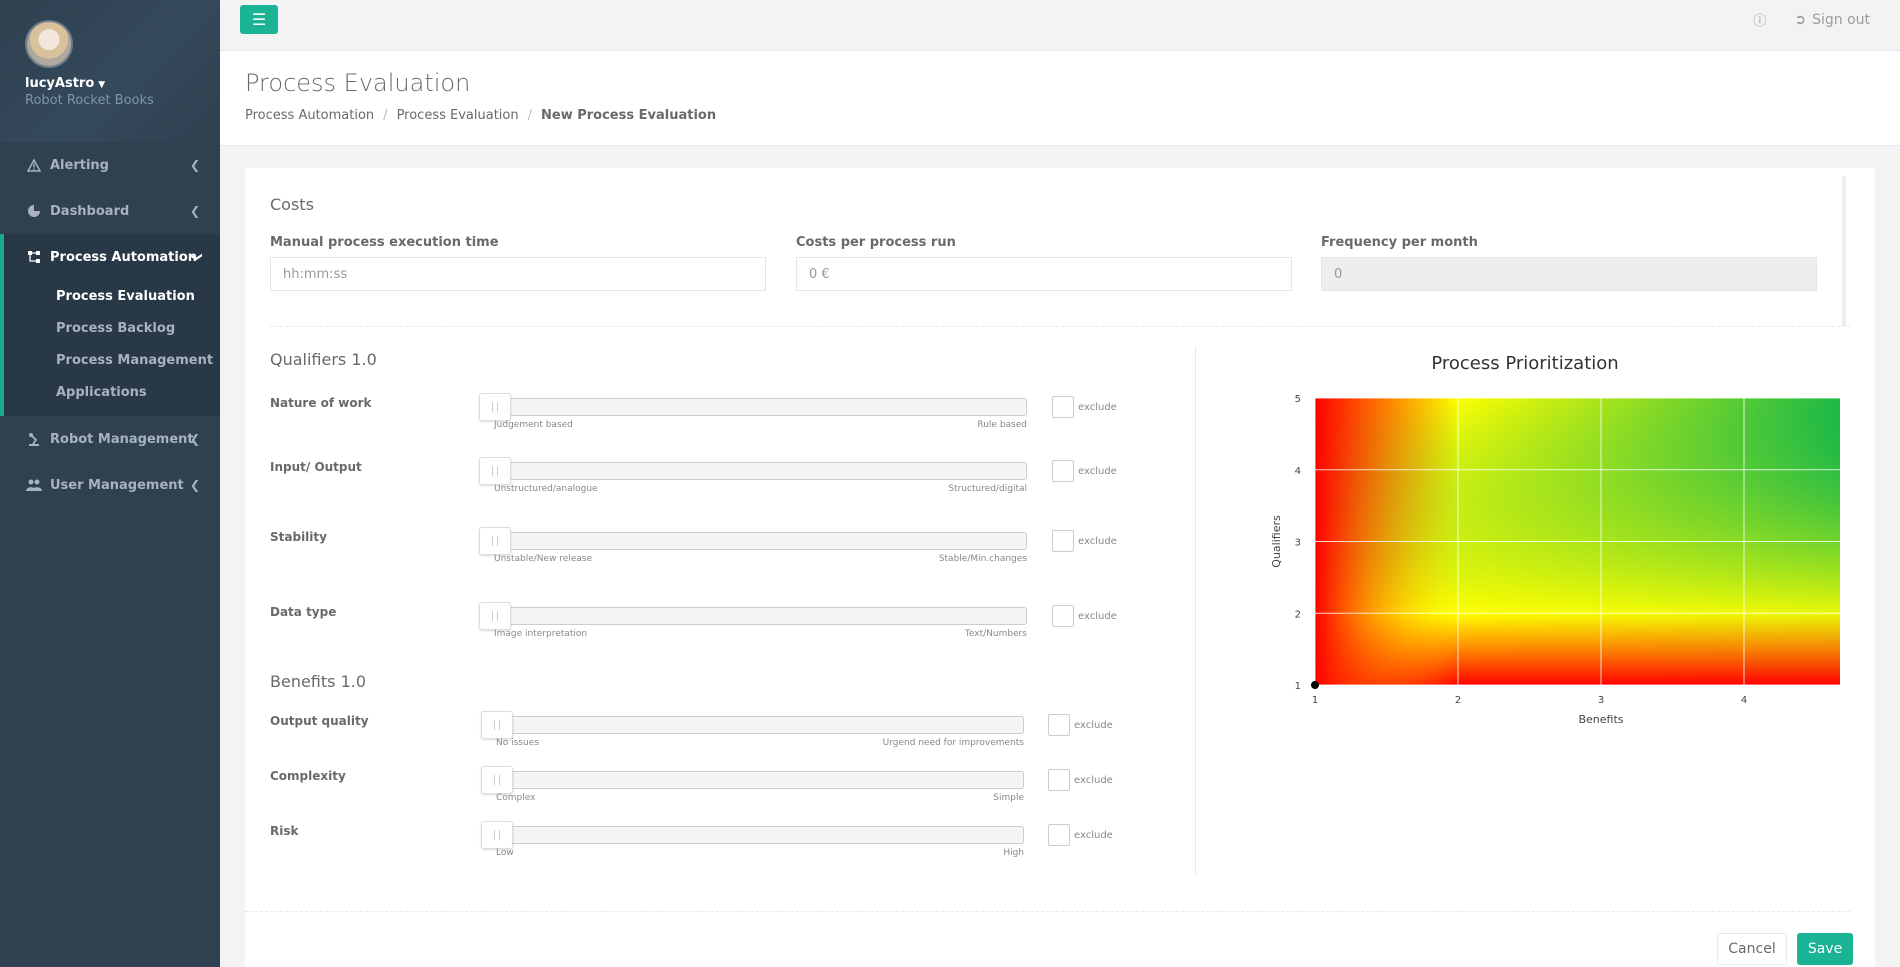 The height and width of the screenshot is (967, 1900). What do you see at coordinates (543, 559) in the screenshot?
I see `qualifier-slider-min-label: Unstable/New release` at bounding box center [543, 559].